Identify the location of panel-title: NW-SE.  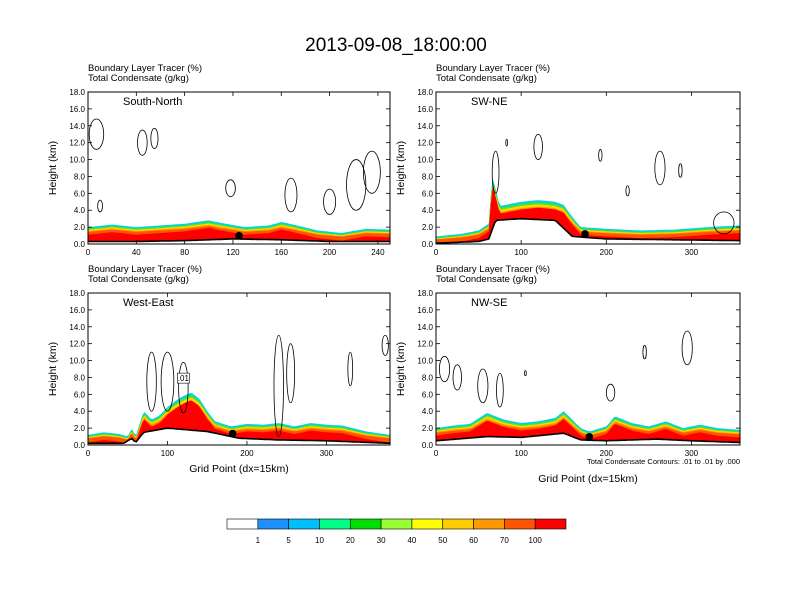
(489, 303).